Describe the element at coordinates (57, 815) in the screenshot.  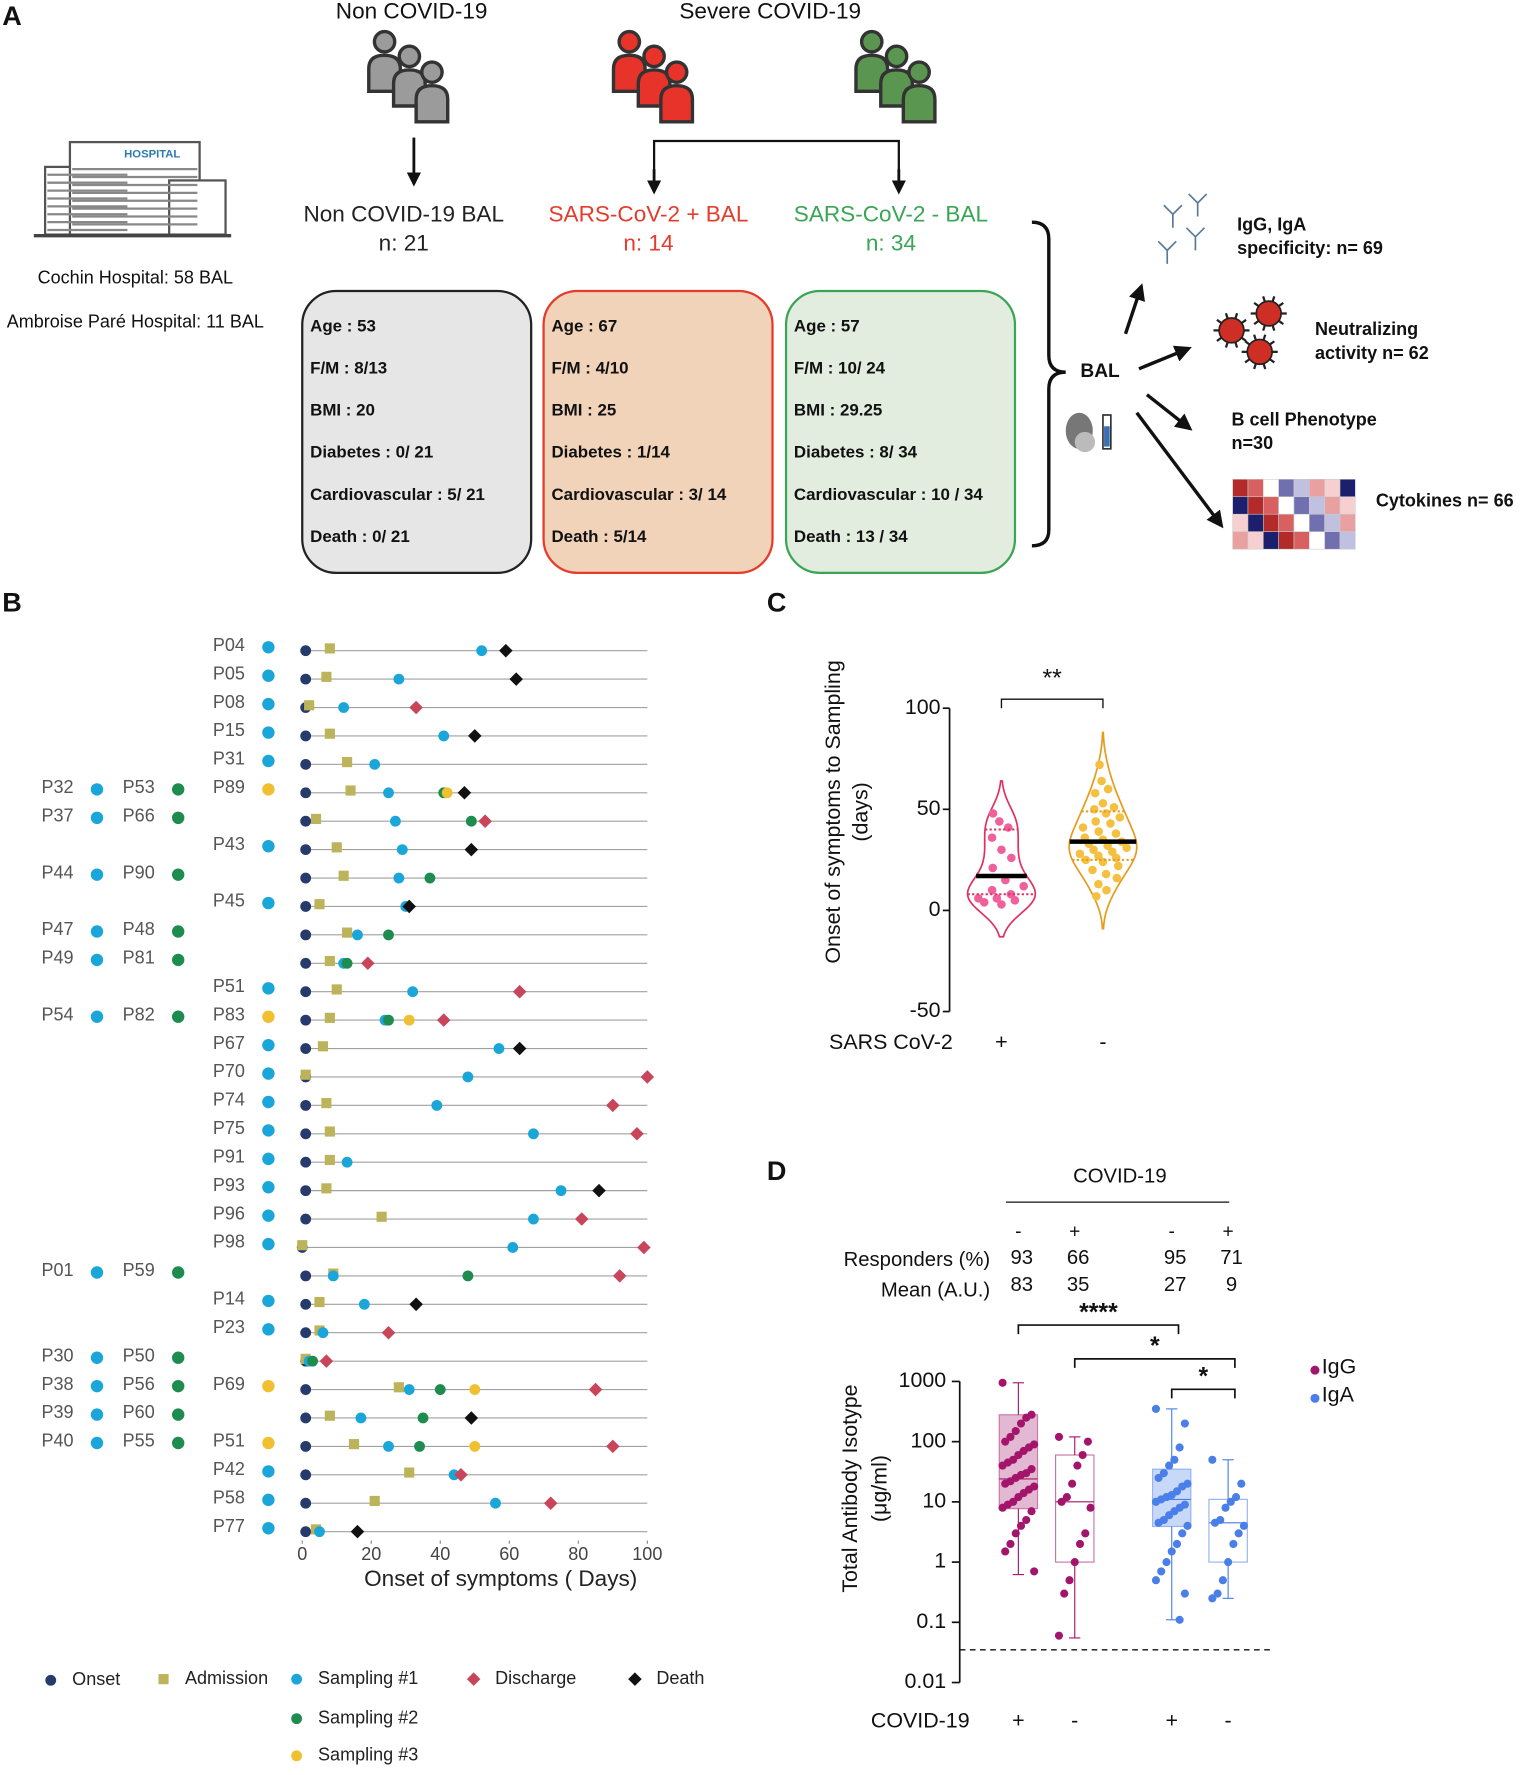
I see `patient-label: P37` at that location.